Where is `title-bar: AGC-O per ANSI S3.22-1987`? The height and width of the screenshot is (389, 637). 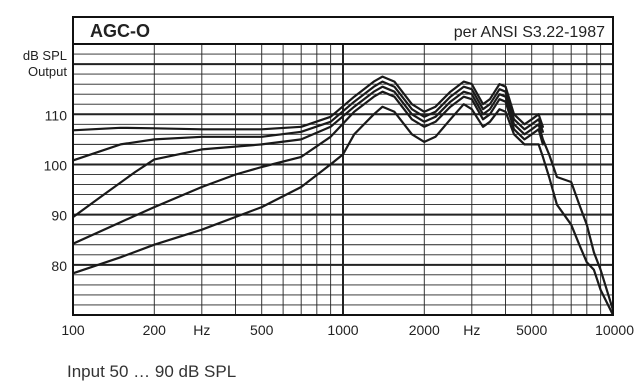 title-bar: AGC-O per ANSI S3.22-1987 is located at coordinates (343, 30).